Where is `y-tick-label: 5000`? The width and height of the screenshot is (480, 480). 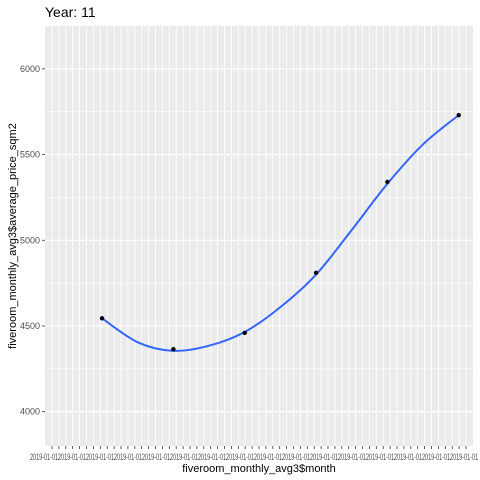 y-tick-label: 5000 is located at coordinates (30, 240).